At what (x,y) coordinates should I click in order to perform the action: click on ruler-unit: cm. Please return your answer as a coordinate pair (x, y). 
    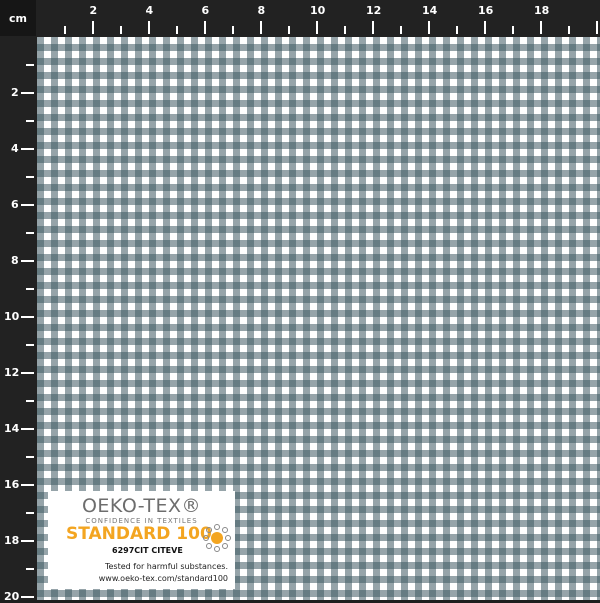
    Looking at the image, I should click on (18, 18).